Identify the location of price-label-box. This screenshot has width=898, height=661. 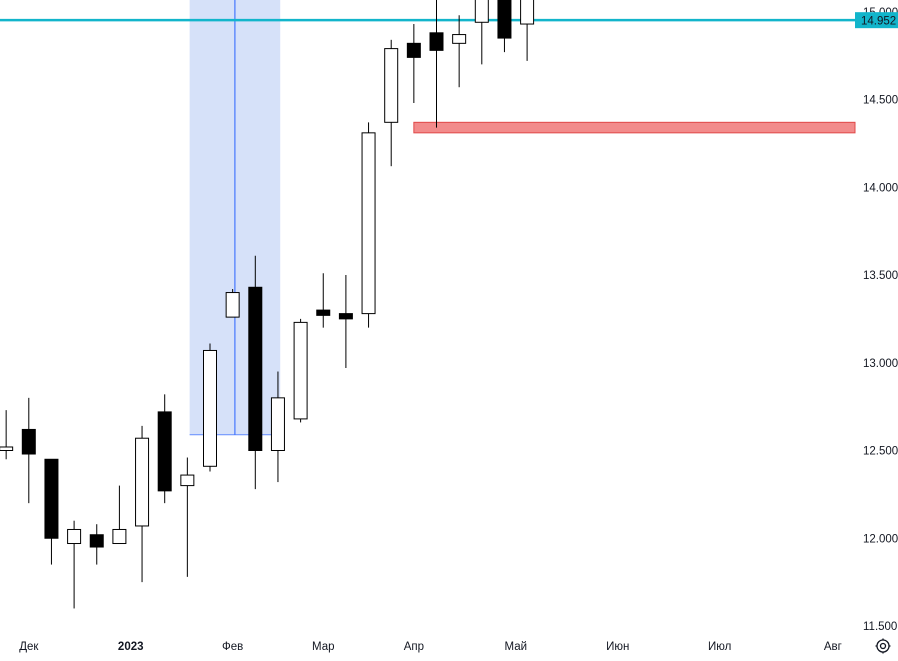
(876, 20).